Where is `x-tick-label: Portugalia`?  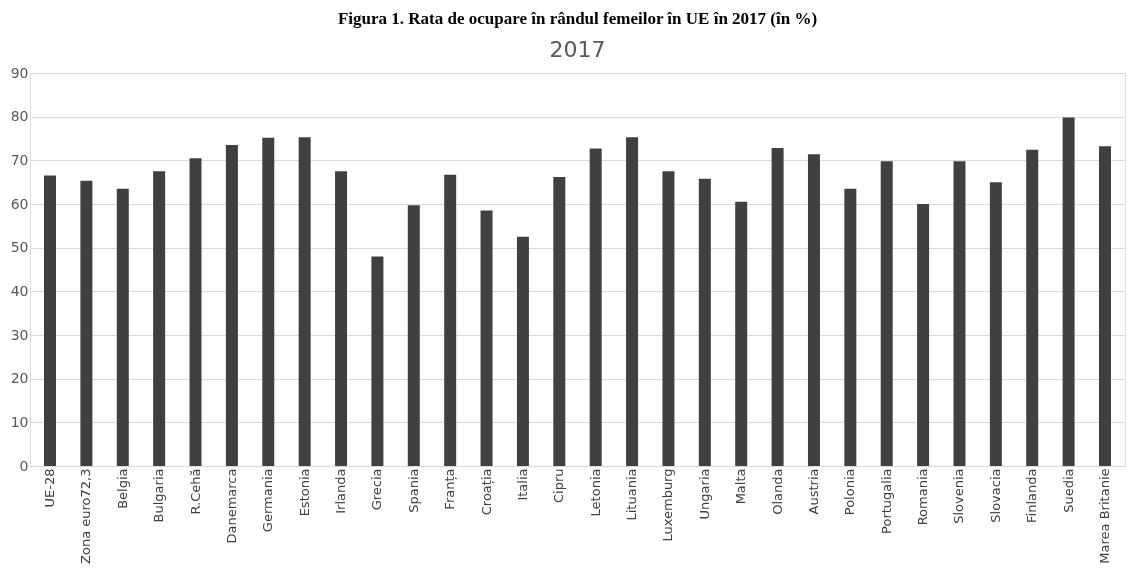 x-tick-label: Portugalia is located at coordinates (886, 501).